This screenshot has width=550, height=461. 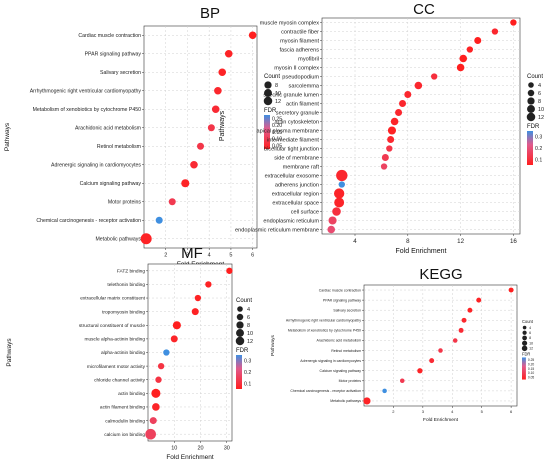 I want to click on category-label: Metabolic pathways, so click(x=345, y=401).